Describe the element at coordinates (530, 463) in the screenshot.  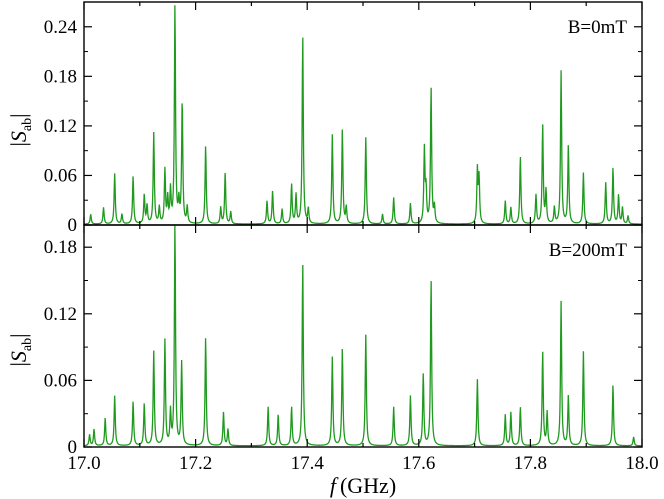
I see `x-tick-label: 17.8` at that location.